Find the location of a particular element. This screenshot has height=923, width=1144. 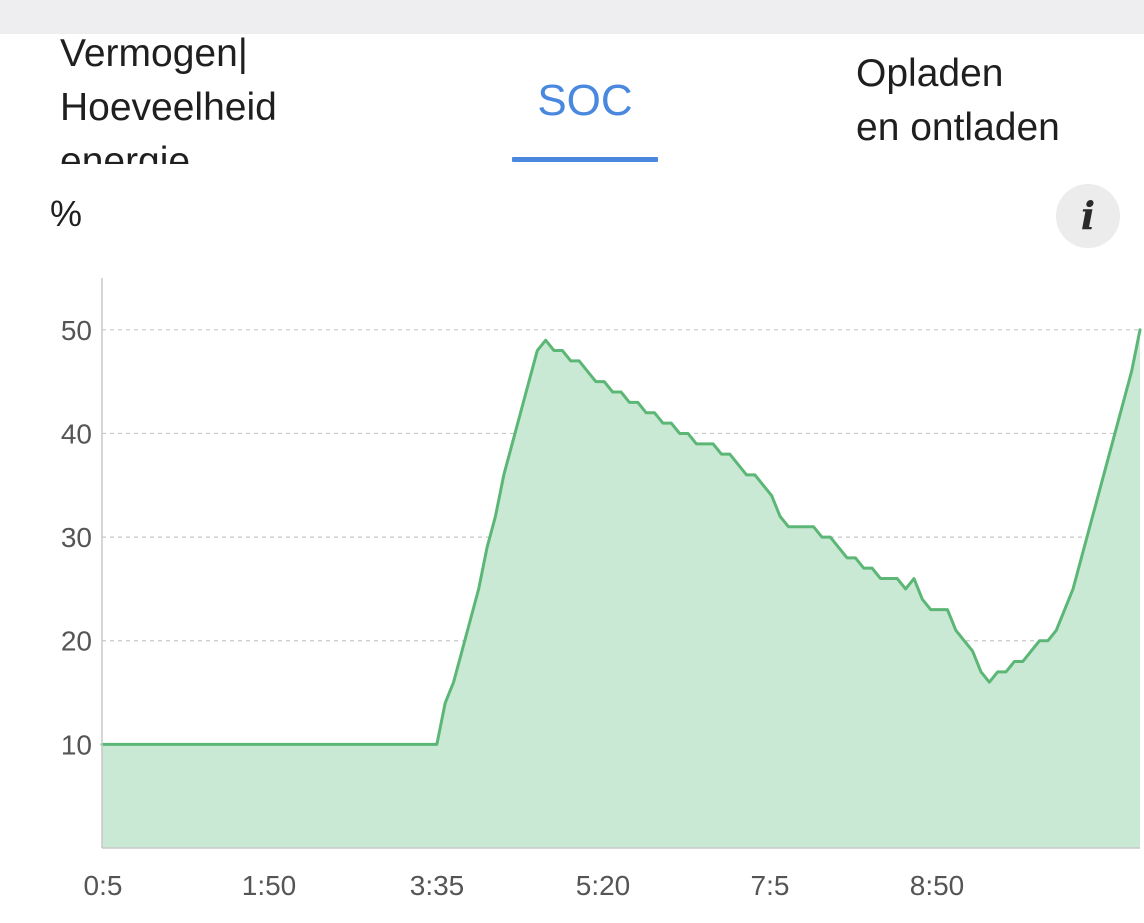

info-button: i is located at coordinates (1088, 216).